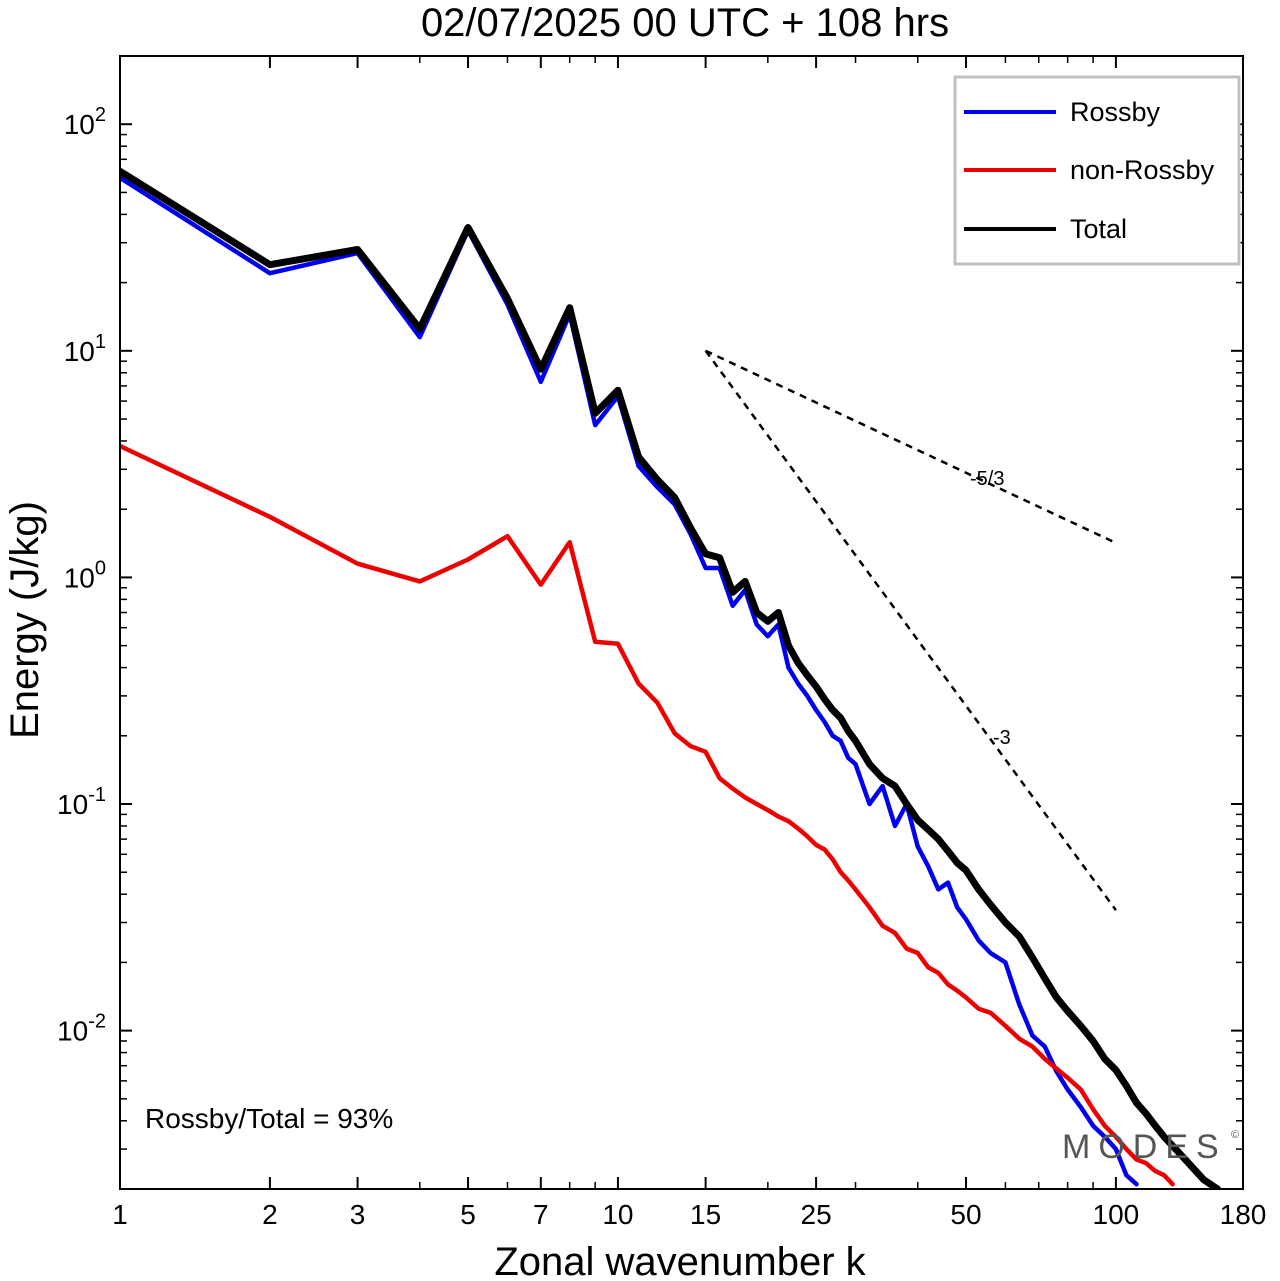  Describe the element at coordinates (685, 23) in the screenshot. I see `chart-title: 02/07/2025 00 UTC + 108 hrs` at that location.